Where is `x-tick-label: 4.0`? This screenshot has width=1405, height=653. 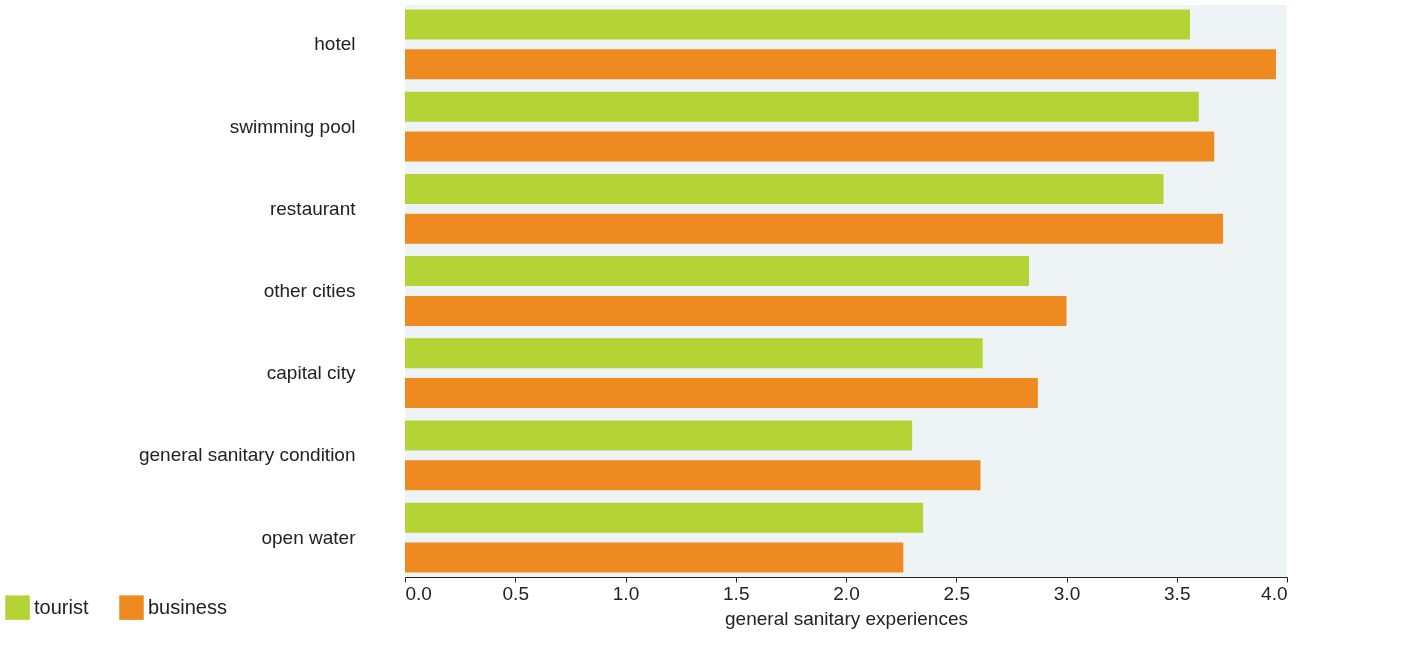
x-tick-label: 4.0 is located at coordinates (1274, 593).